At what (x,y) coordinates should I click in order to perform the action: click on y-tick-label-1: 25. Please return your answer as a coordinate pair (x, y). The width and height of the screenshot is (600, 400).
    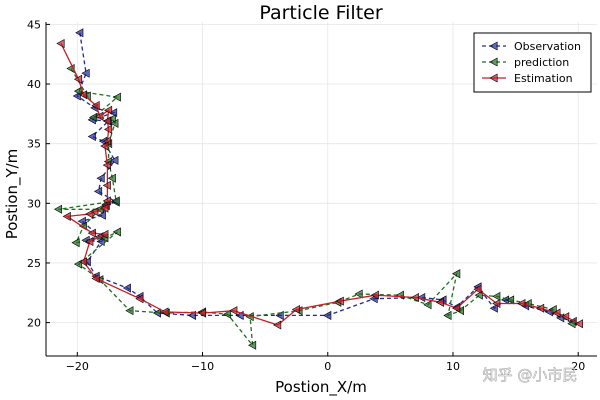
    Looking at the image, I should click on (34, 263).